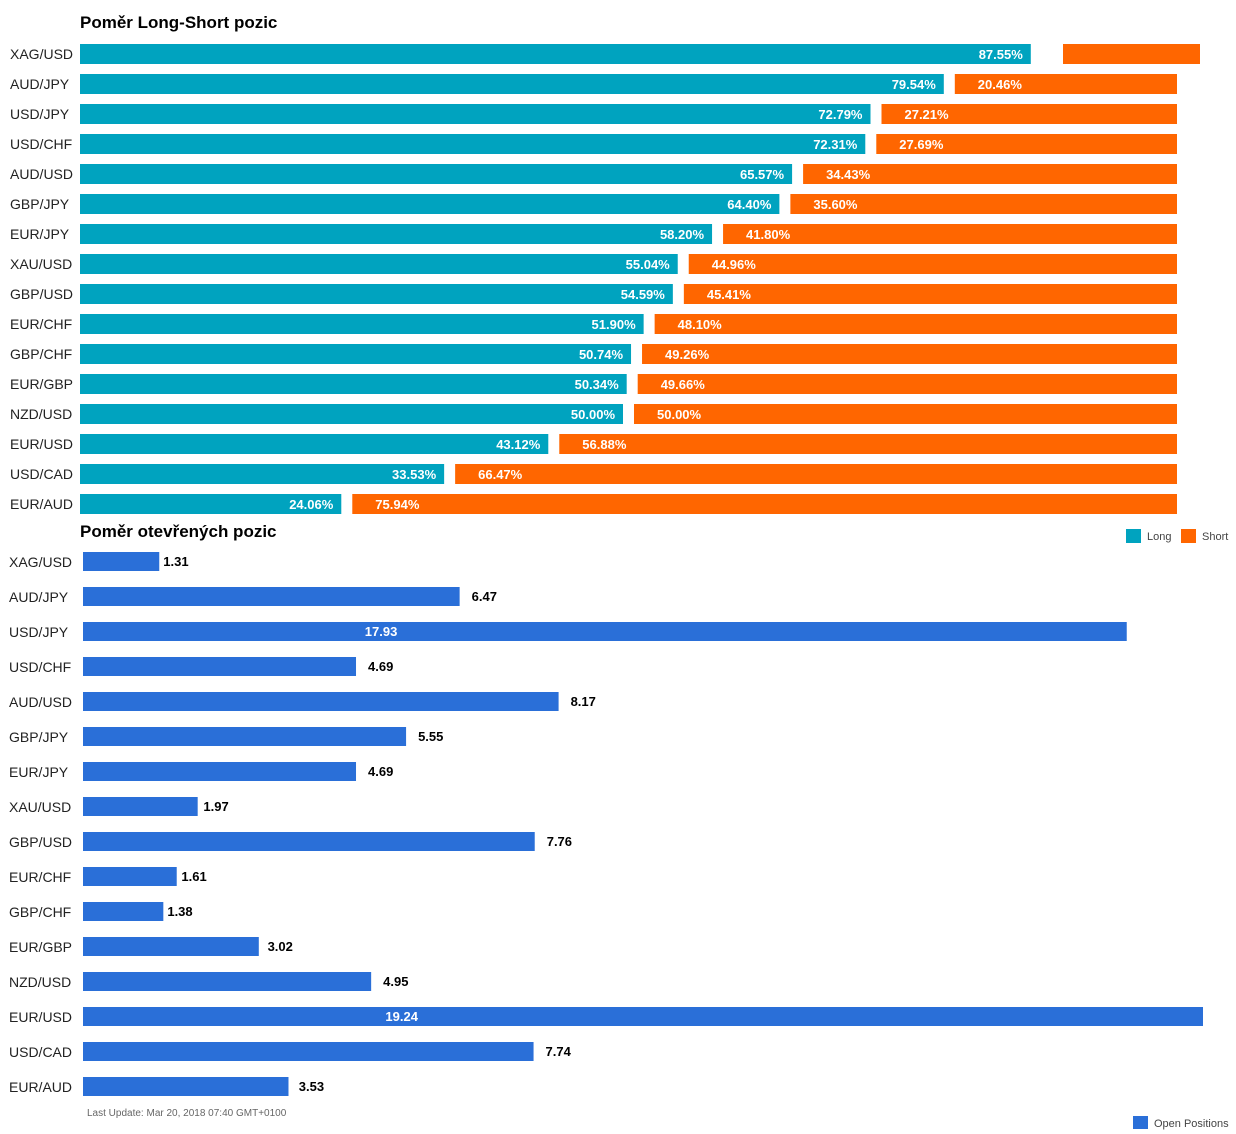 The height and width of the screenshot is (1134, 1236). What do you see at coordinates (848, 174) in the screenshot?
I see `short-value-label: 34.43%` at bounding box center [848, 174].